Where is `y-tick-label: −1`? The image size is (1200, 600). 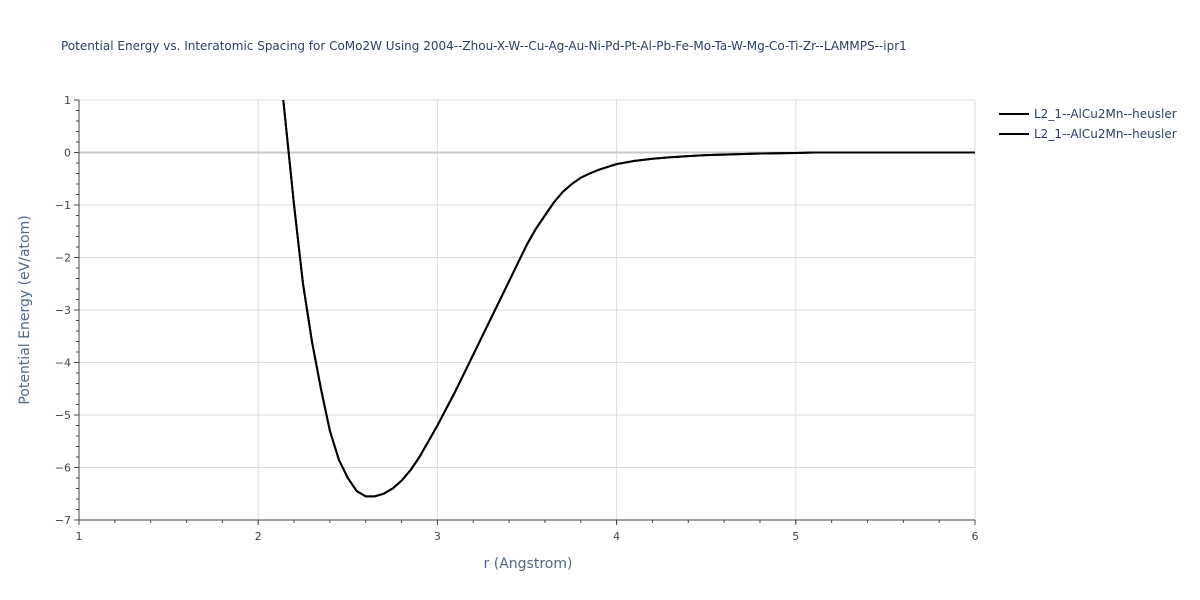 y-tick-label: −1 is located at coordinates (63, 205).